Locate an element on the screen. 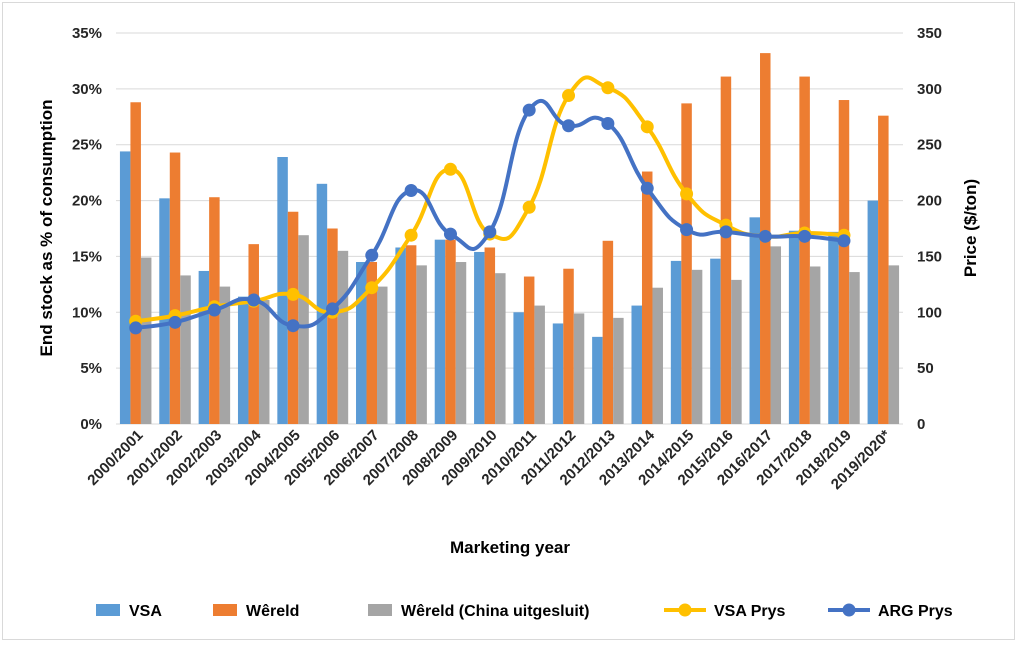  y-tick-label: 35% is located at coordinates (87, 33).